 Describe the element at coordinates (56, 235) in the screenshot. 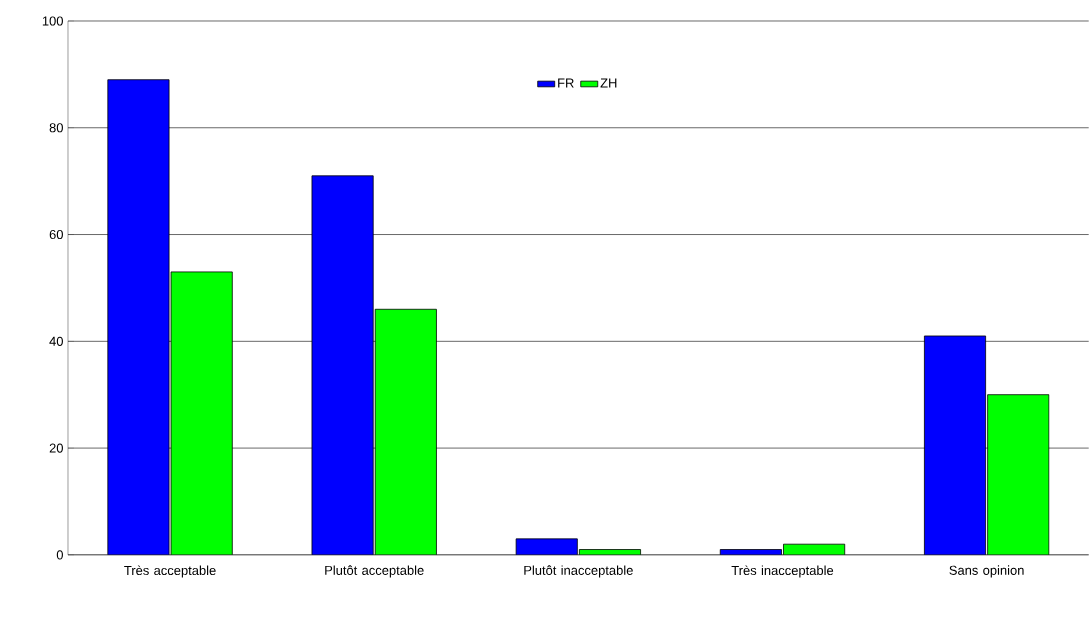

I see `y-tick-label: 60` at that location.